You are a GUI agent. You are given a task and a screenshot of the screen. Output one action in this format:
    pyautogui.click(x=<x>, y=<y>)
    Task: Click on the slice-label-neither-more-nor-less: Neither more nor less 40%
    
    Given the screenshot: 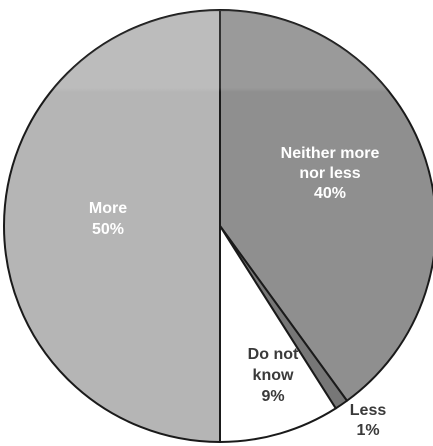 What is the action you would take?
    pyautogui.click(x=330, y=173)
    